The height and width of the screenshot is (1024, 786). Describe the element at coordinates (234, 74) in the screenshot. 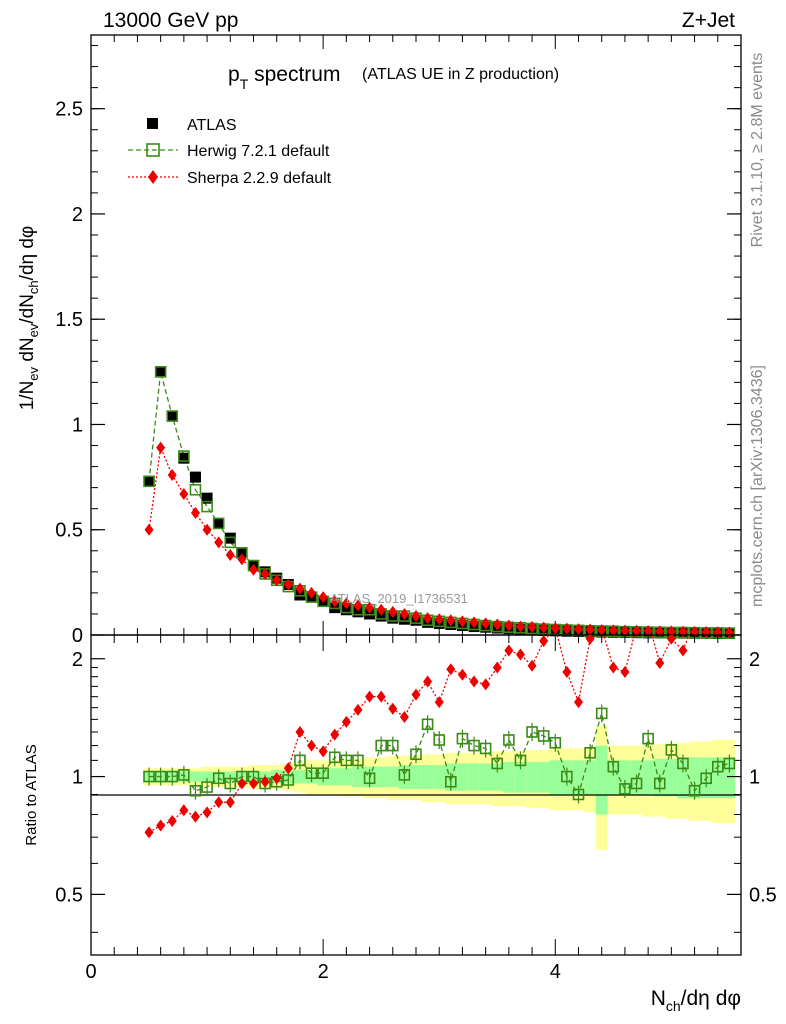

I see `title-p: p` at that location.